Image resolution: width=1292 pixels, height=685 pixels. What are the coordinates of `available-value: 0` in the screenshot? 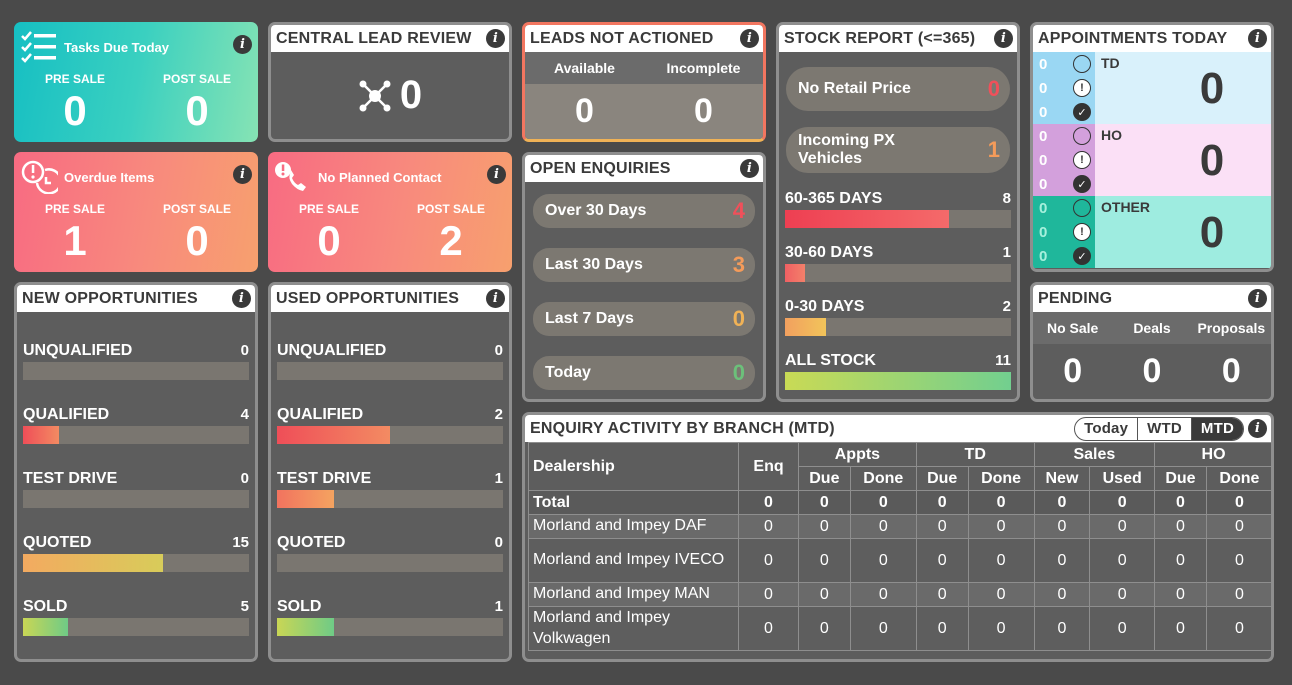 It's located at (584, 111).